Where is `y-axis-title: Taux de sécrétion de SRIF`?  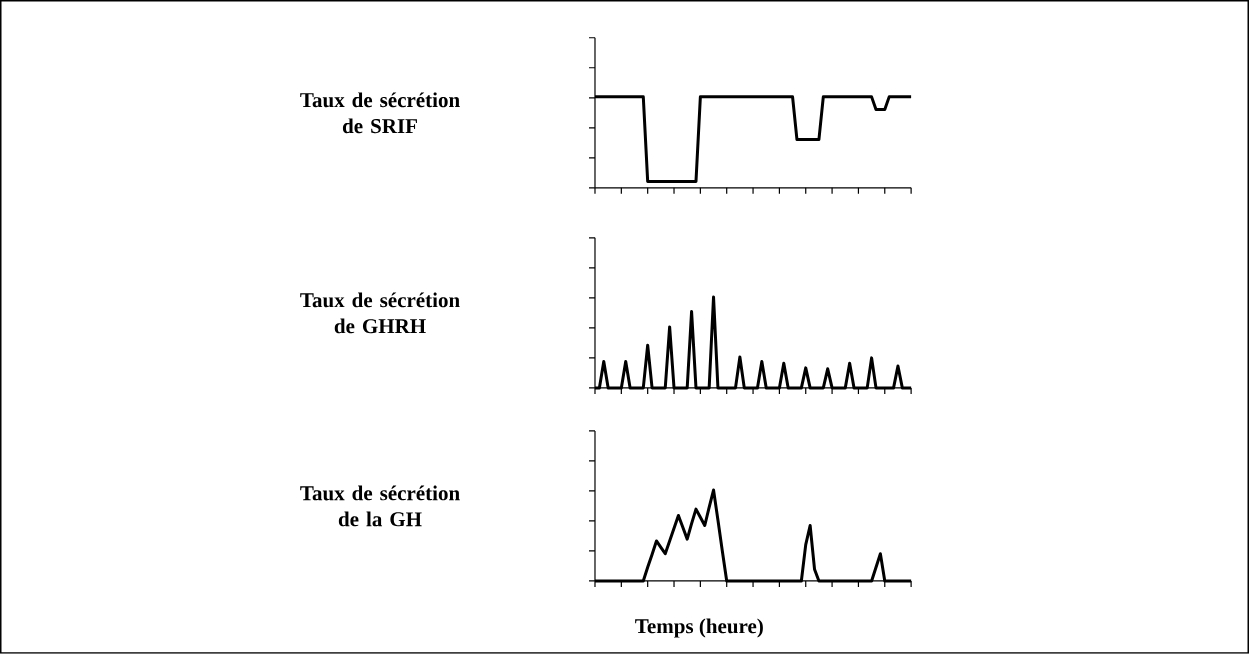 y-axis-title: Taux de sécrétion de SRIF is located at coordinates (380, 113).